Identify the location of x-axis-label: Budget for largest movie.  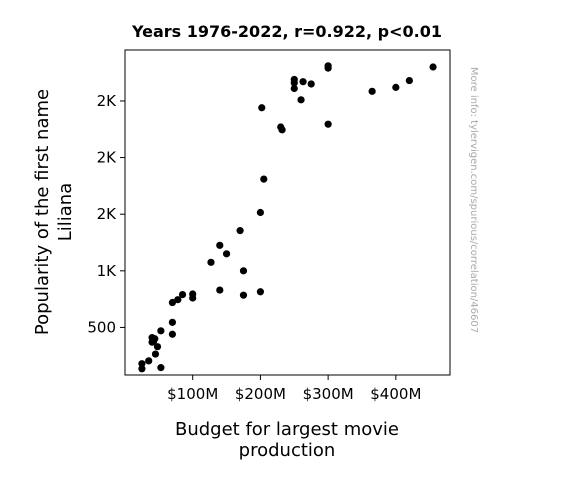
(287, 429).